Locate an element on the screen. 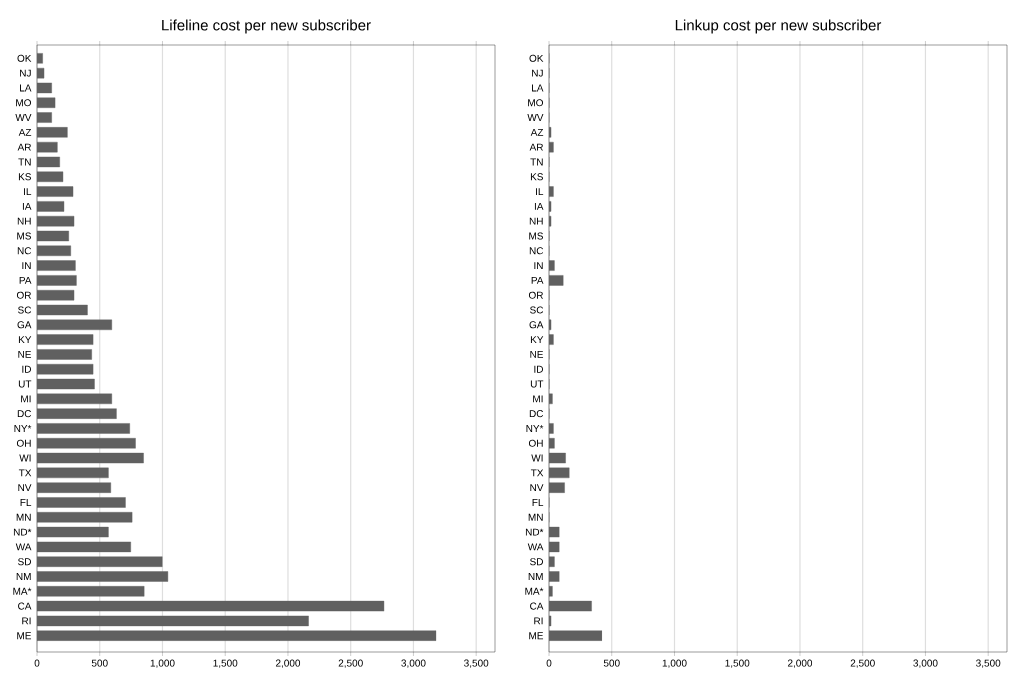 This screenshot has width=1011, height=696. chart-title: Linkup cost per new subscriber is located at coordinates (778, 26).